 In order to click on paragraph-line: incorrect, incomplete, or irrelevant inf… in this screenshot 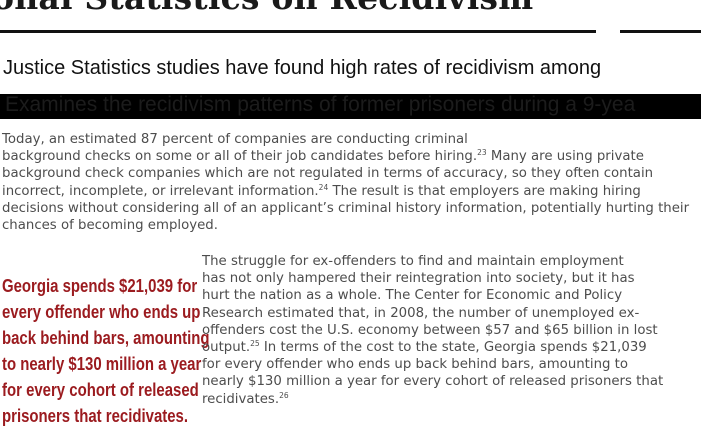, I will do `click(321, 190)`.